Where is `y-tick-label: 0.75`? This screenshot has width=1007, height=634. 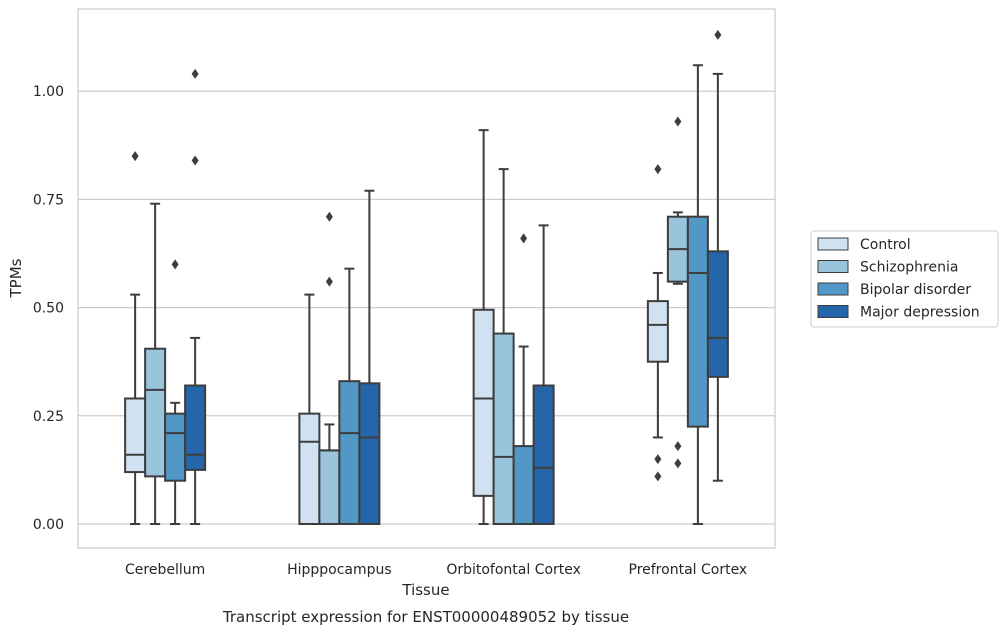 y-tick-label: 0.75 is located at coordinates (48, 200).